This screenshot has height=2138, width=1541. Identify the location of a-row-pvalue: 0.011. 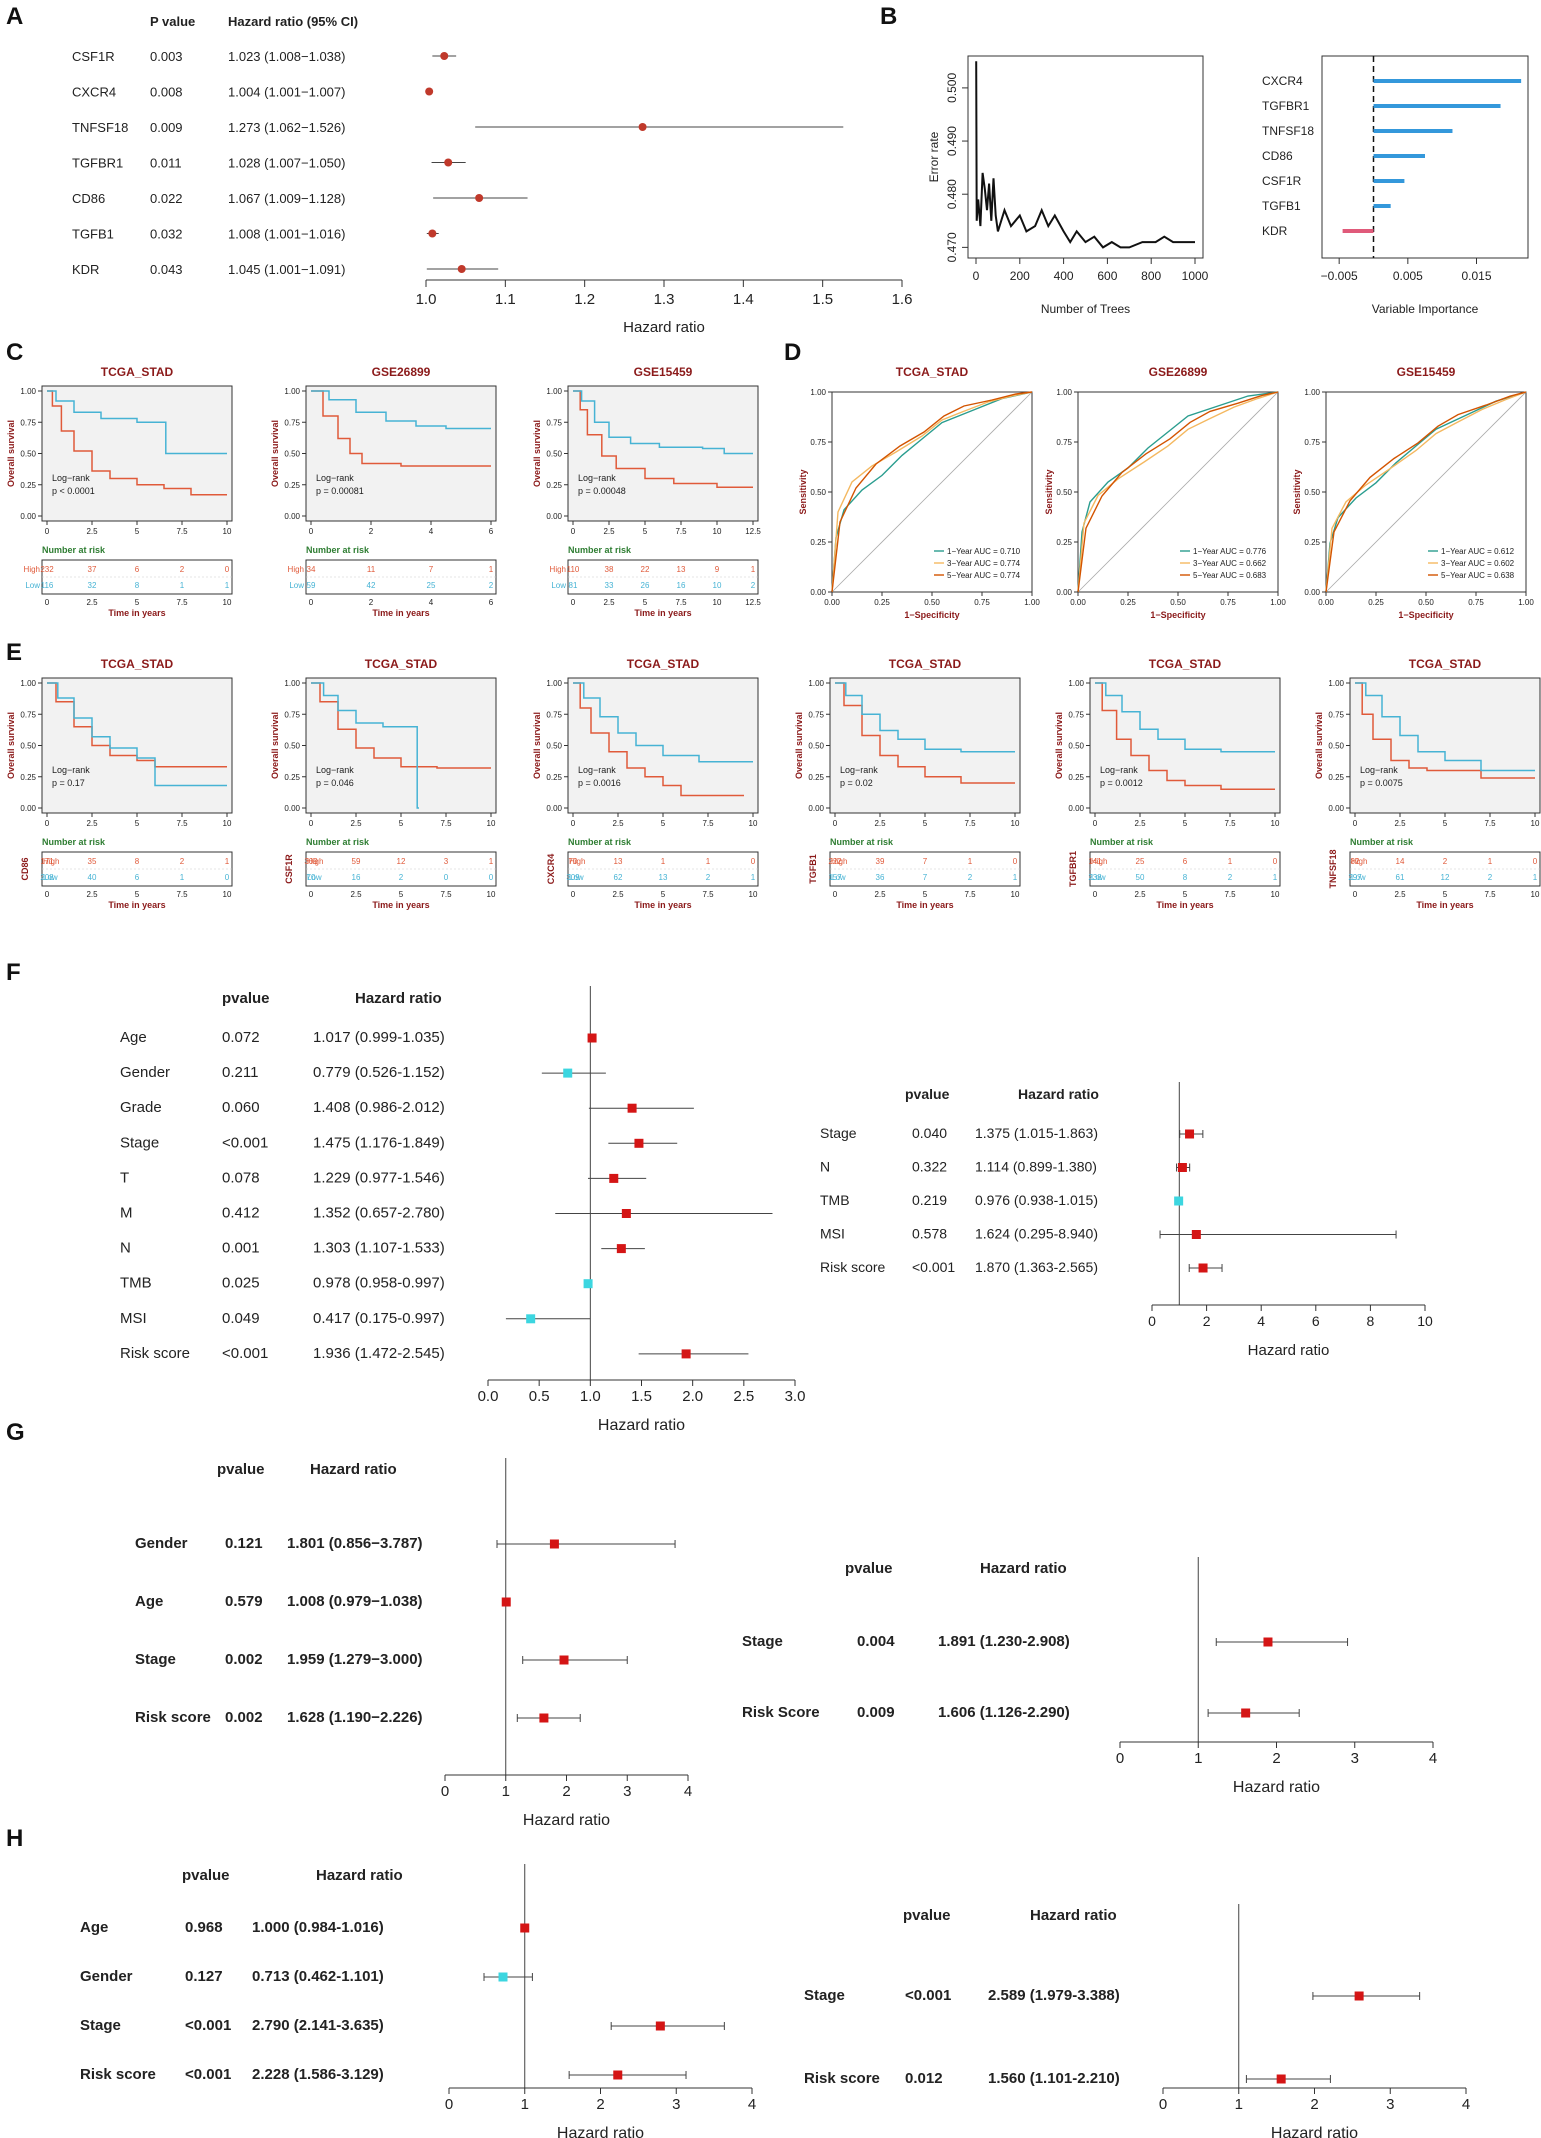
(166, 163).